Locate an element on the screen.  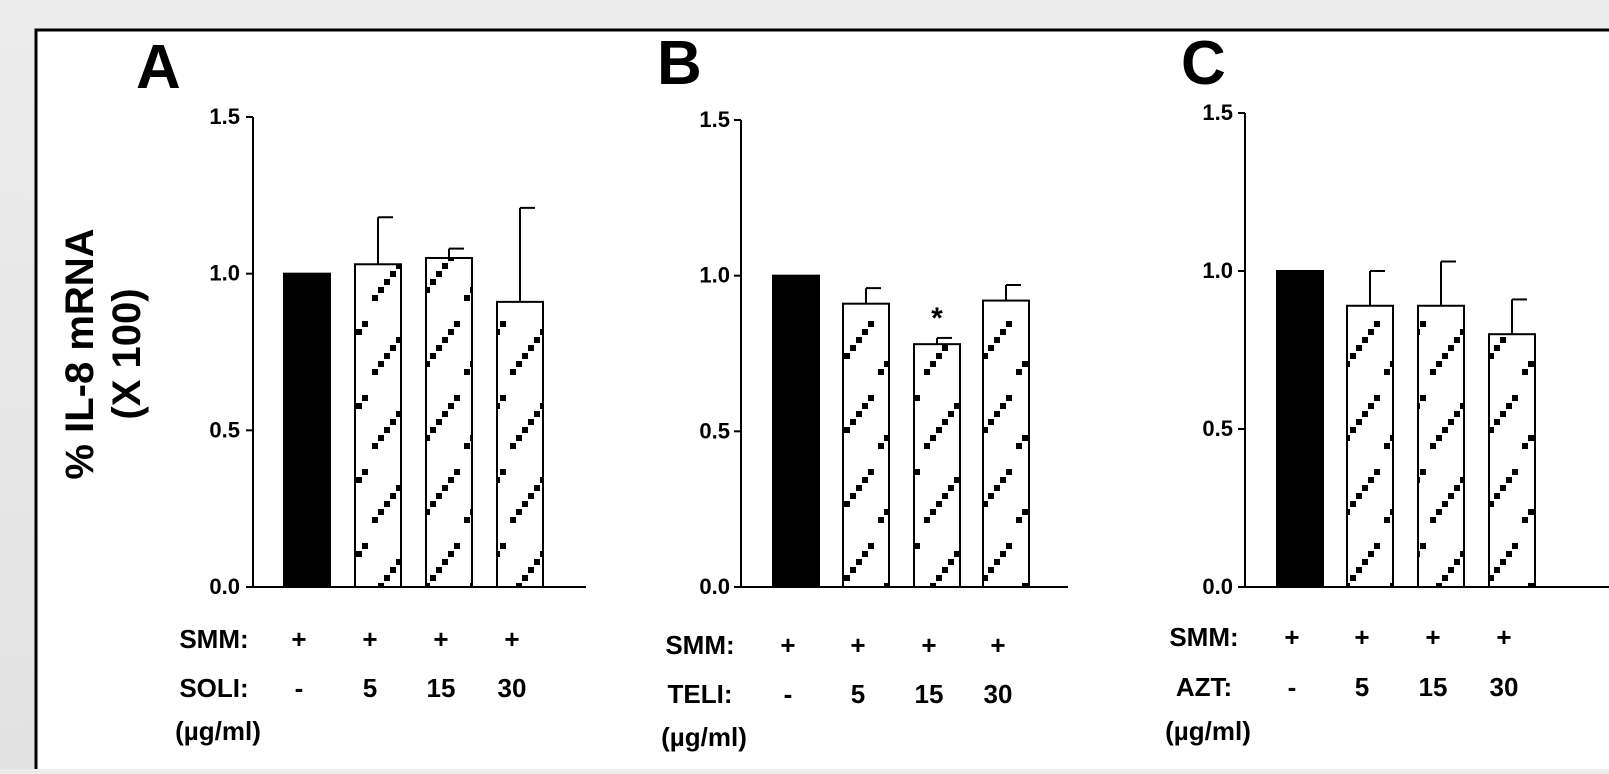
y-axis-title-line1: % IL-8 mRNA is located at coordinates (80, 353).